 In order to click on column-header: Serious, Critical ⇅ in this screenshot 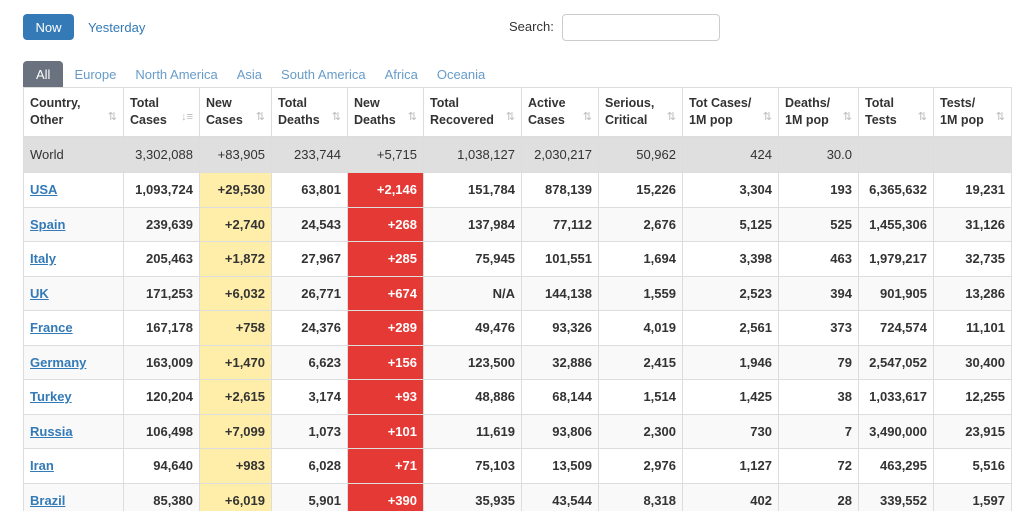, I will do `click(640, 112)`.